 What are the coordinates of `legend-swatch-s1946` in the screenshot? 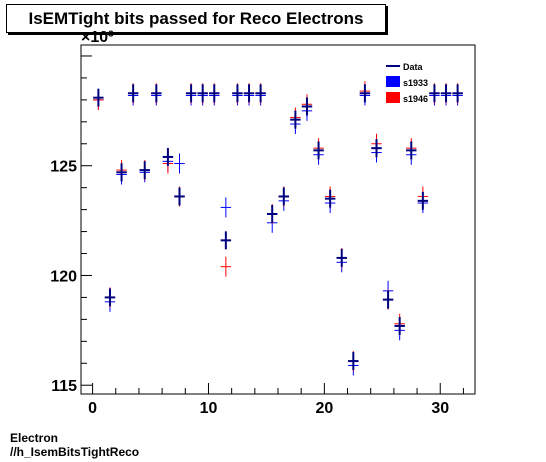 It's located at (393, 97).